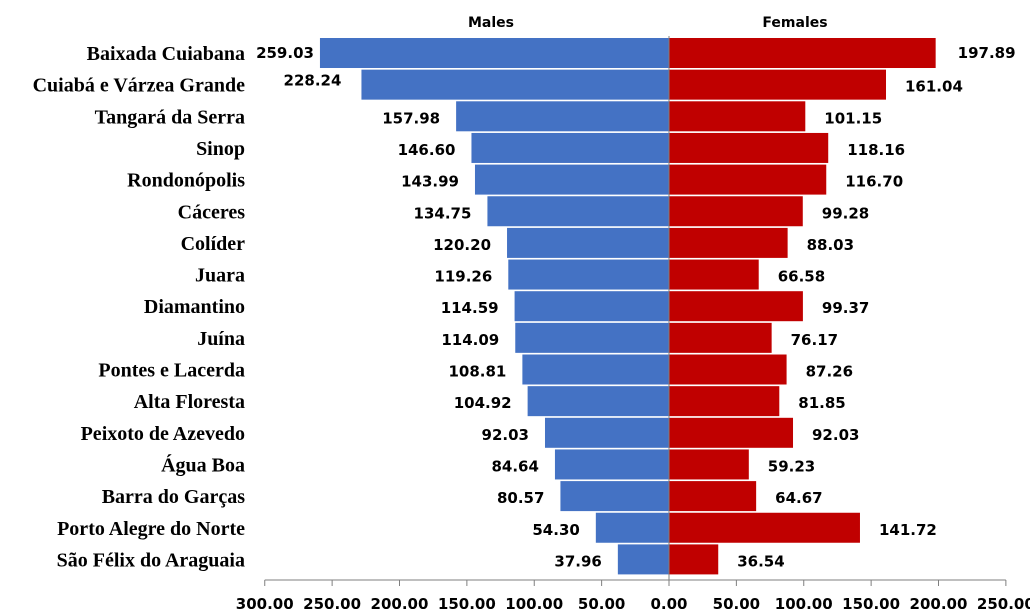 This screenshot has height=613, width=1030. I want to click on category-label: Cuiabá e Várzea Grande, so click(139, 86).